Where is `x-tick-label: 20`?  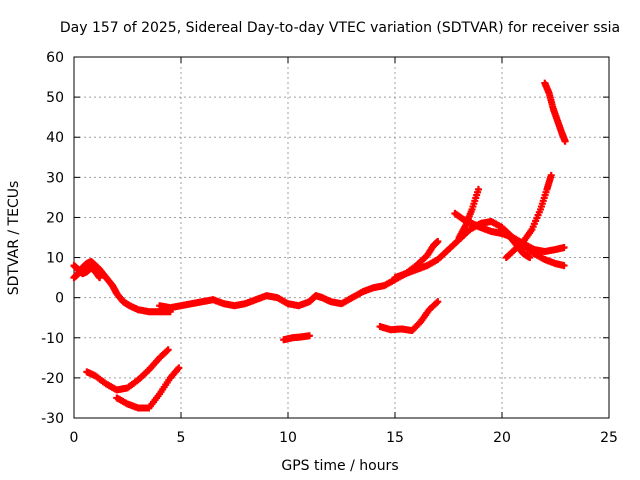
x-tick-label: 20 is located at coordinates (502, 438).